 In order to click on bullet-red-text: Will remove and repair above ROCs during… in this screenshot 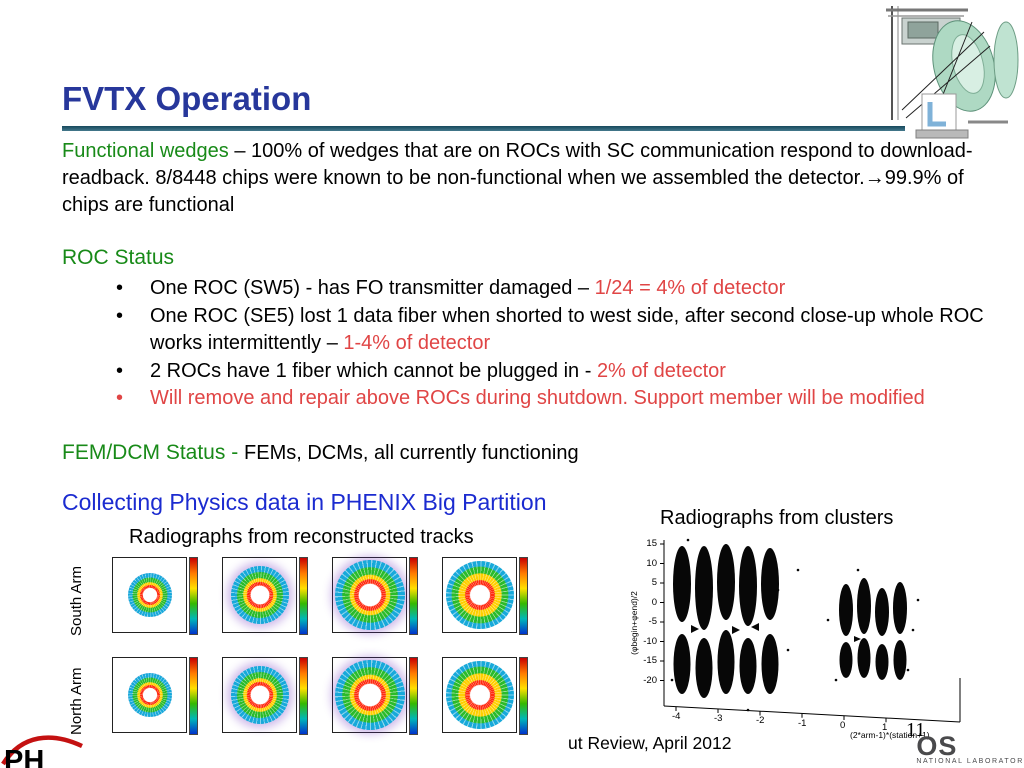, I will do `click(537, 398)`.